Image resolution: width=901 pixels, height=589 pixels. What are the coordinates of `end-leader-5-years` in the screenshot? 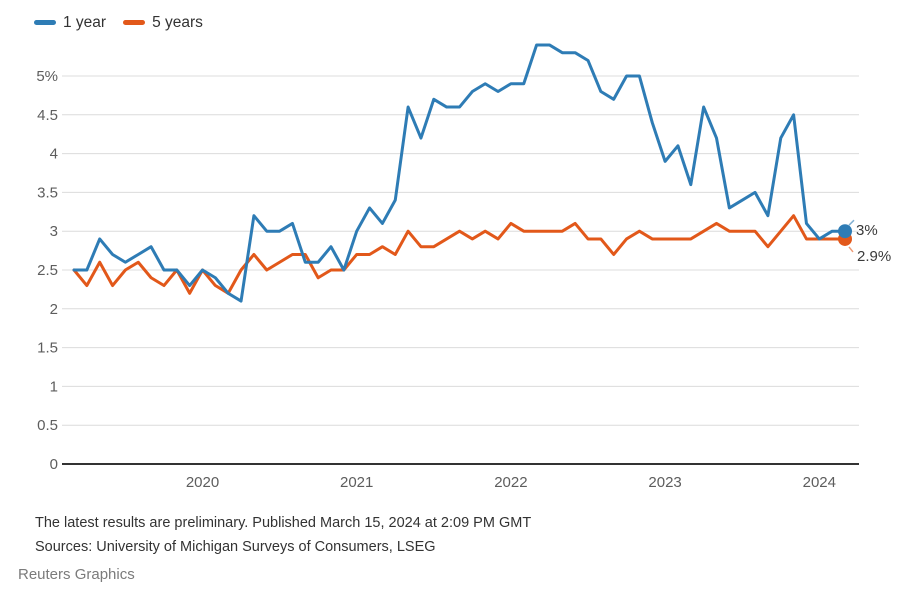 It's located at (851, 249).